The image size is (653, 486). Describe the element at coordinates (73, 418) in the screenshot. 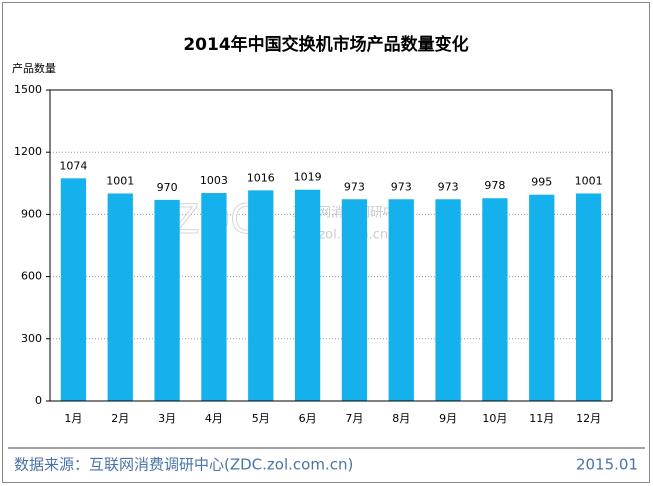

I see `x-tick-label: 1月` at that location.